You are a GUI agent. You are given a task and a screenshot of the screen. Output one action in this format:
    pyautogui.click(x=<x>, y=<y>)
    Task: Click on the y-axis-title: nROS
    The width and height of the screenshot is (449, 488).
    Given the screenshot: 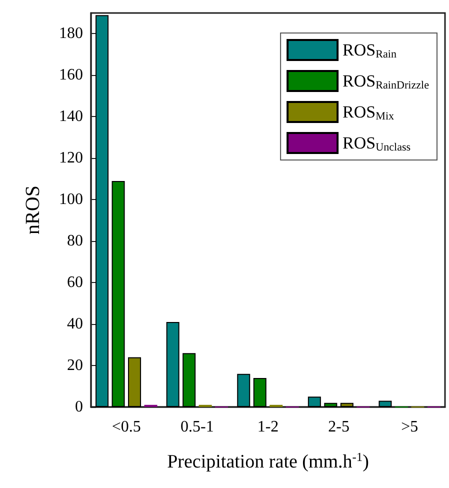 What is the action you would take?
    pyautogui.click(x=33, y=210)
    